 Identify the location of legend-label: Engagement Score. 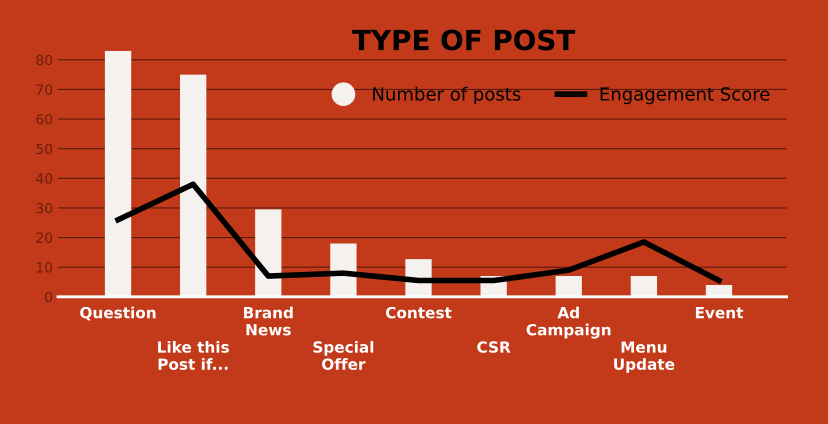
(685, 95).